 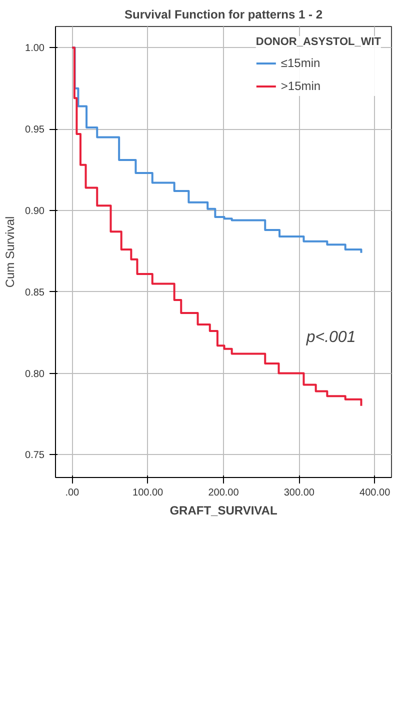 I want to click on x-tick-label: 300.00, so click(x=299, y=493).